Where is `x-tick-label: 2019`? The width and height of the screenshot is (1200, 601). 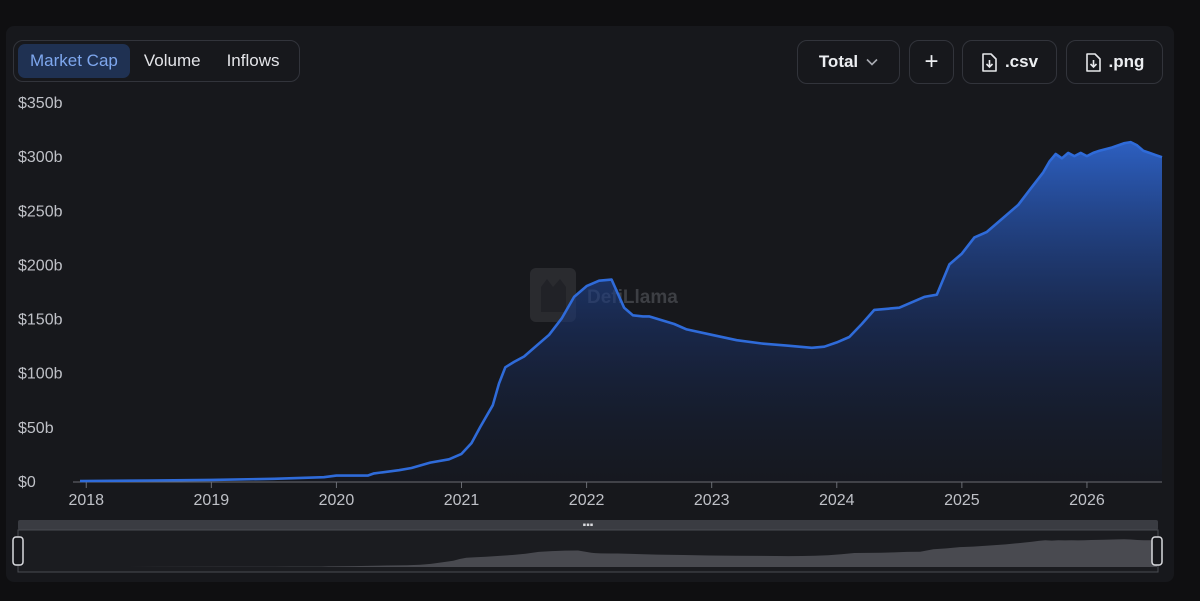
x-tick-label: 2019 is located at coordinates (212, 500).